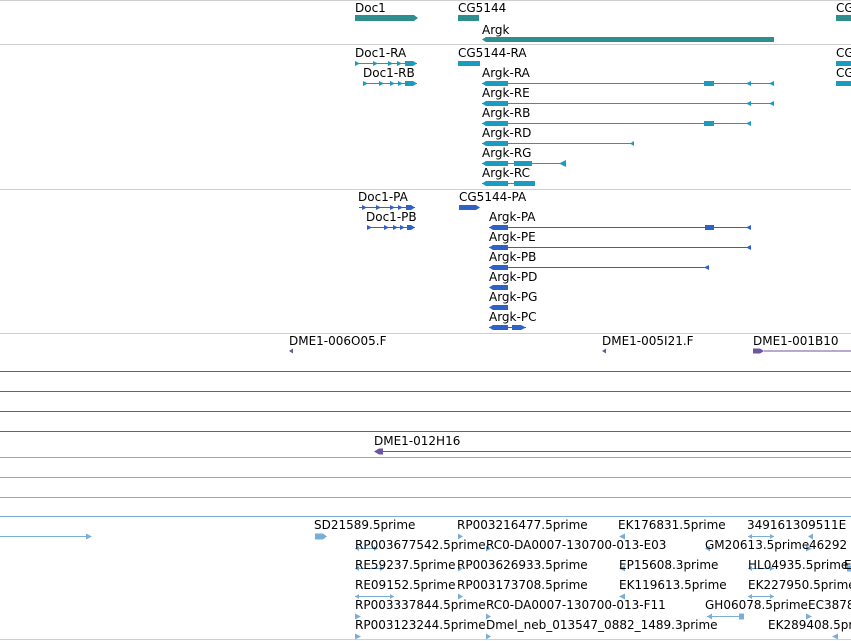  Describe the element at coordinates (381, 53) in the screenshot. I see `transcript-label: Doc1-RA` at that location.